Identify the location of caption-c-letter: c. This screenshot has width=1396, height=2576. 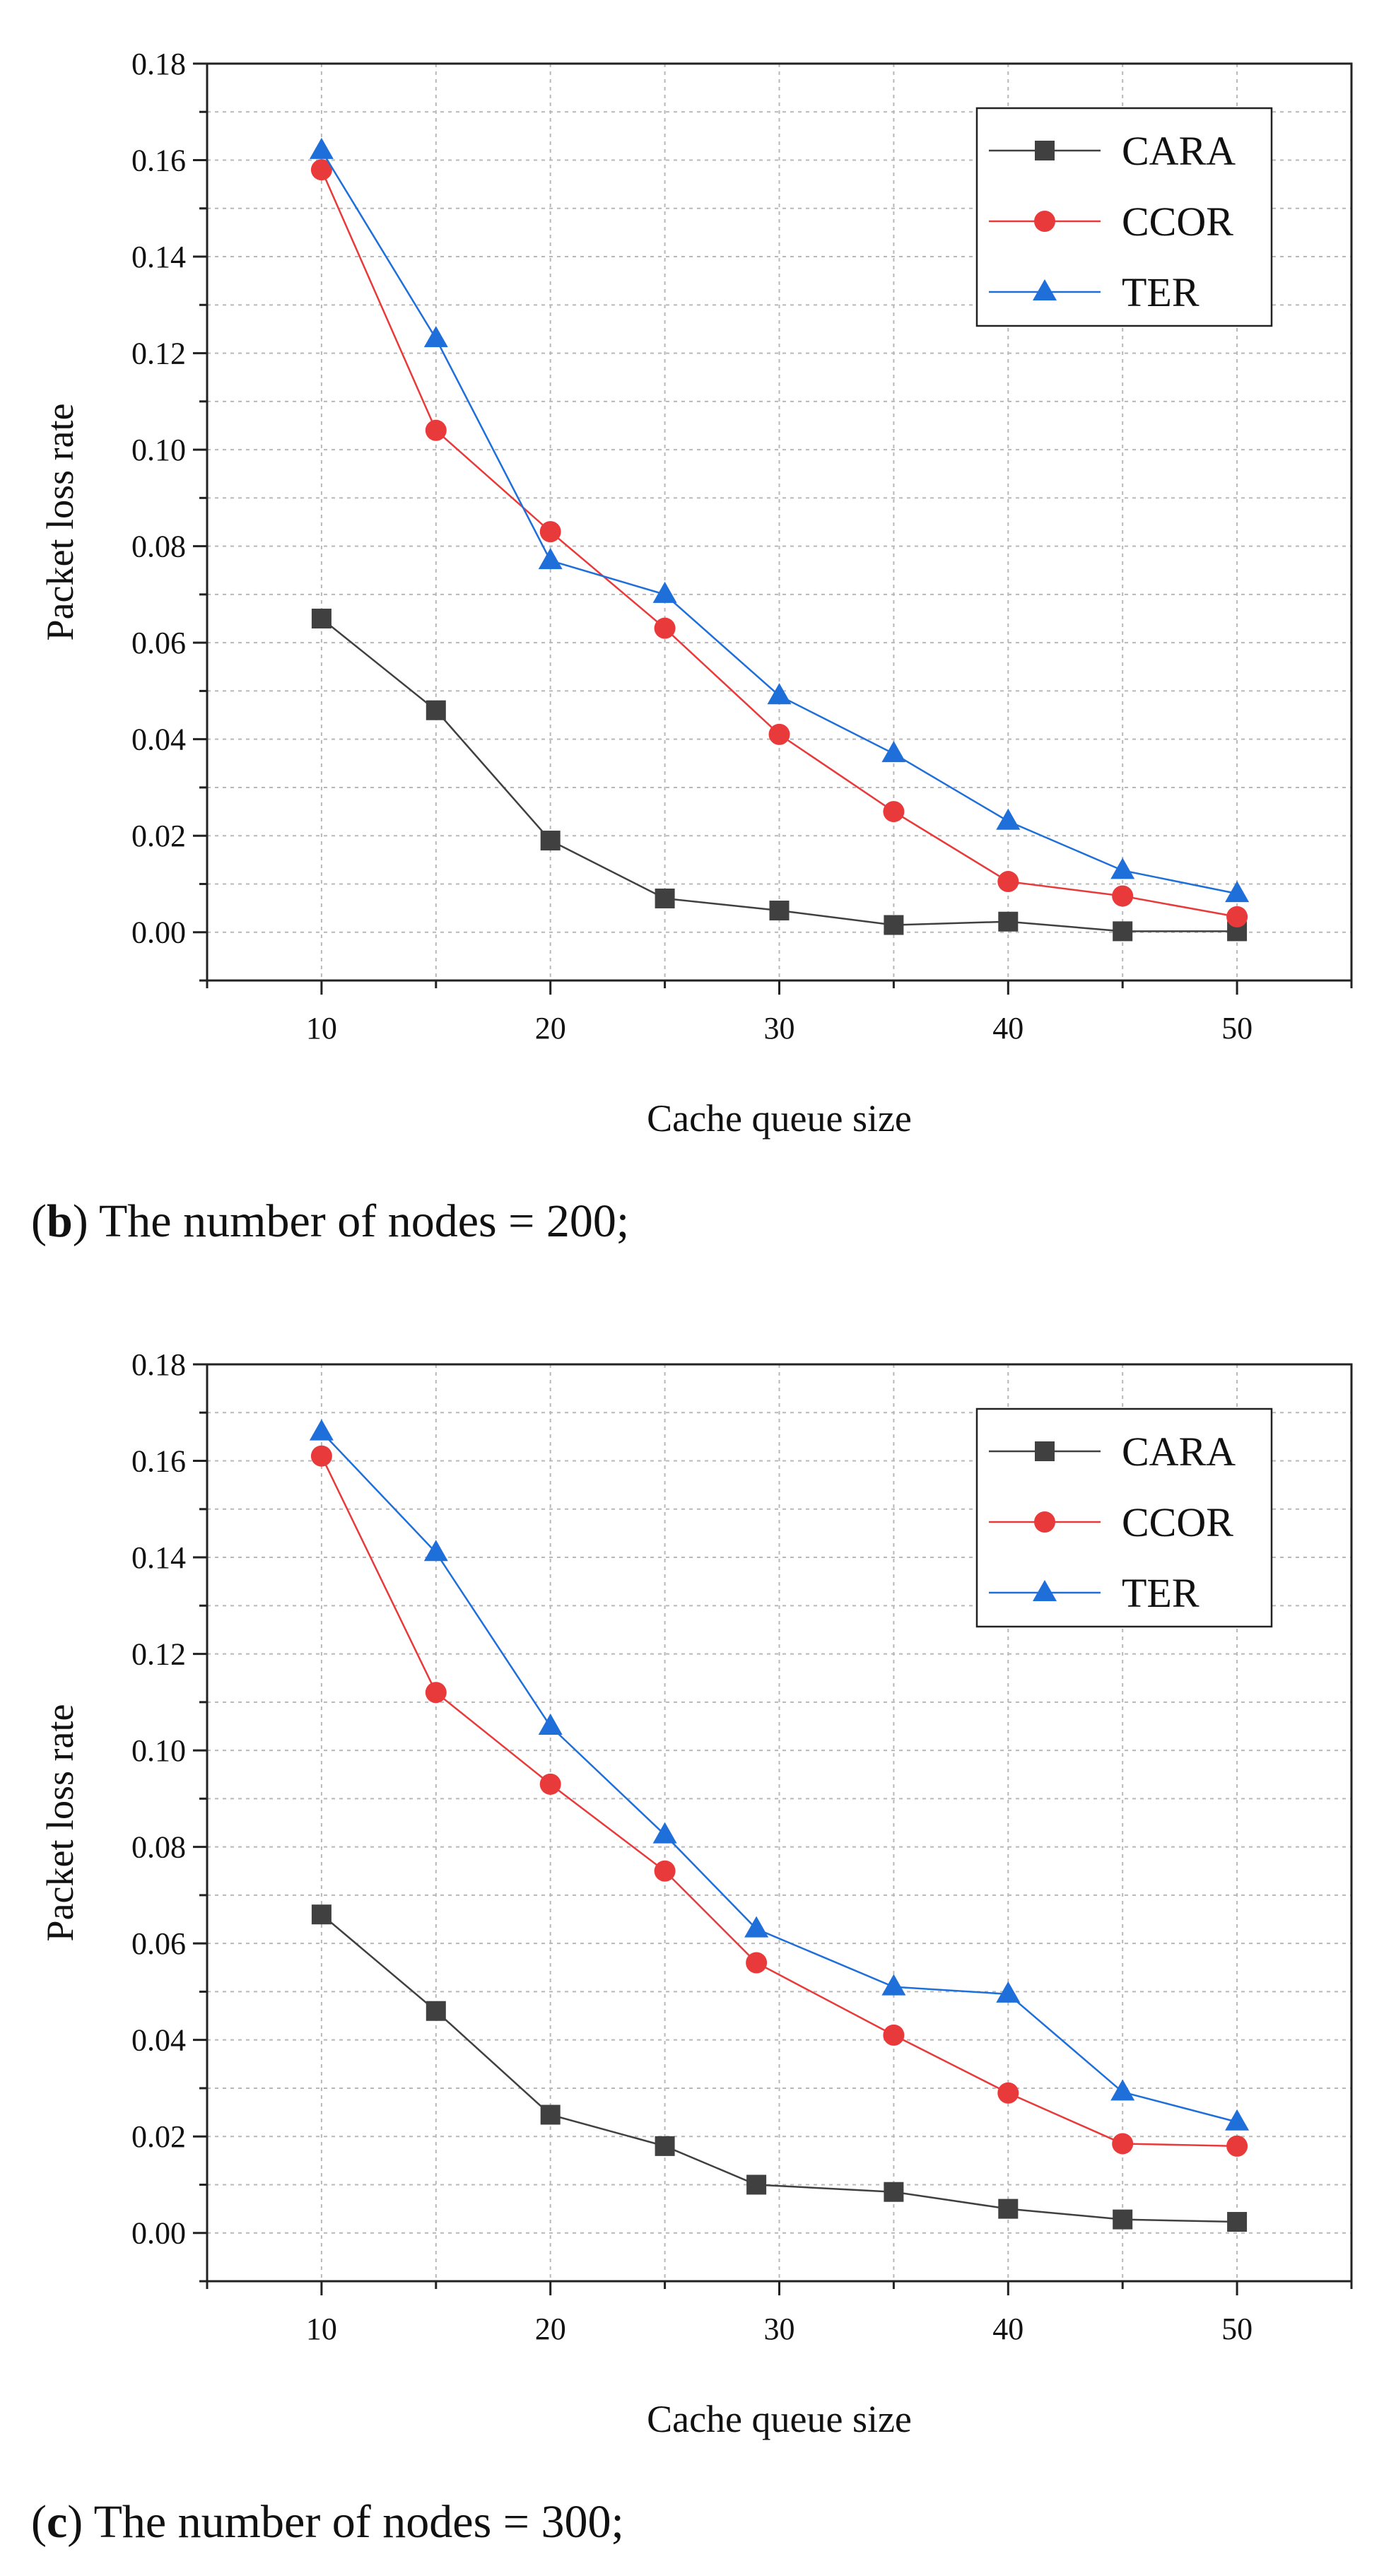
(57, 2522).